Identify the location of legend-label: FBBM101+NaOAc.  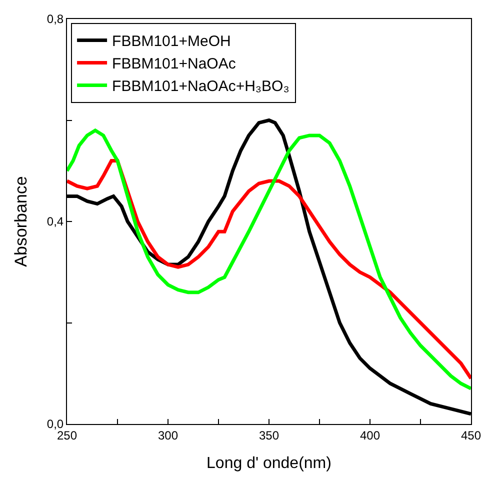
(174, 64).